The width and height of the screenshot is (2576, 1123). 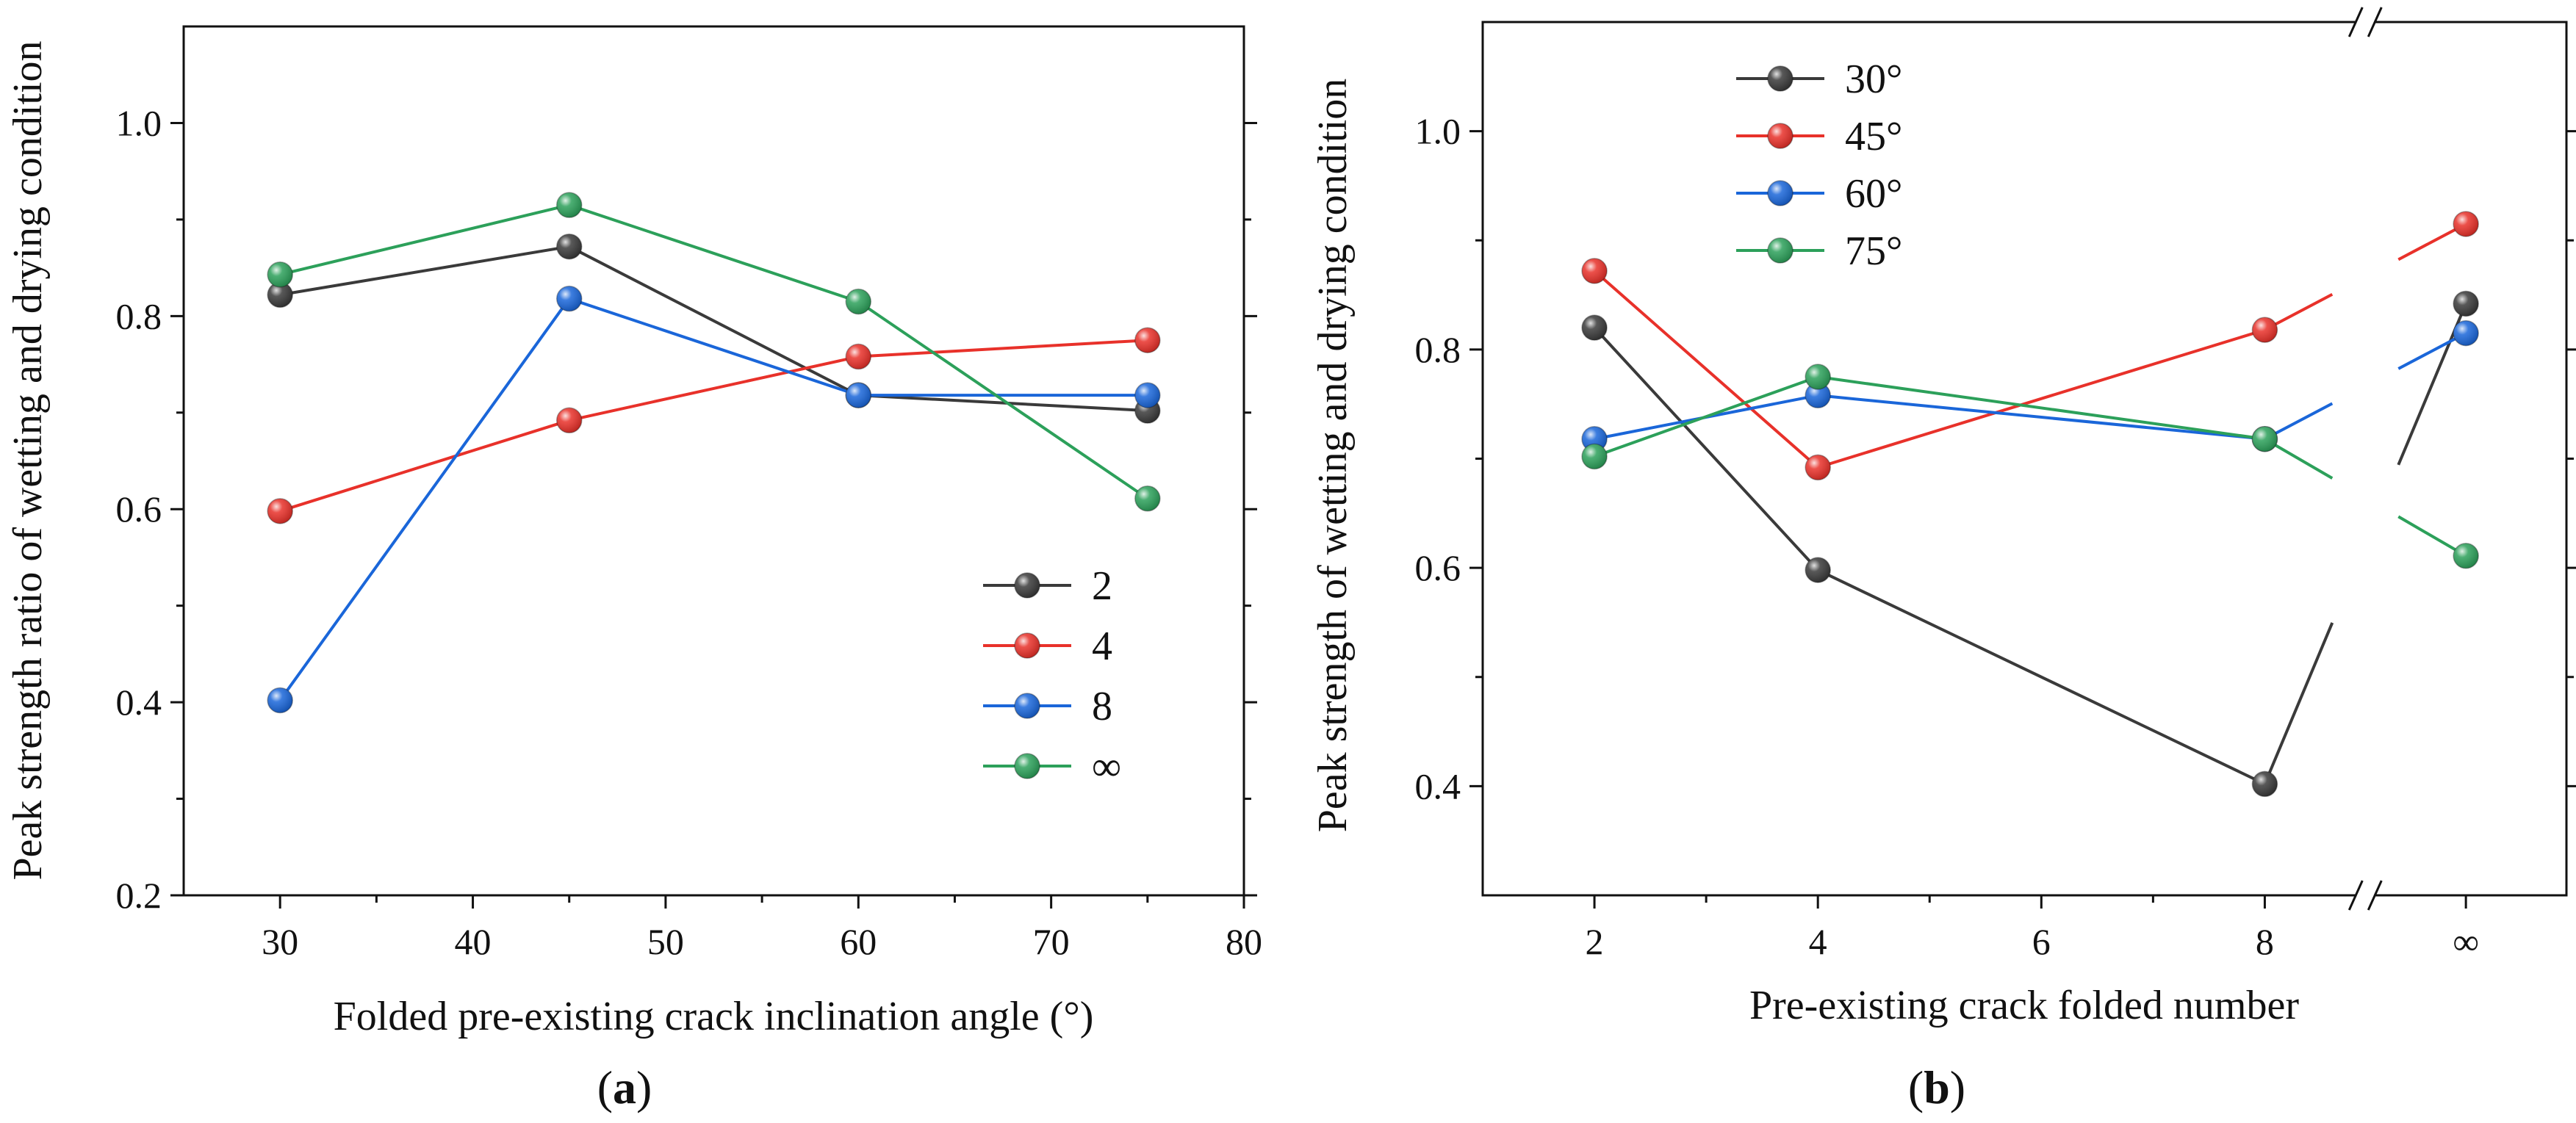 What do you see at coordinates (858, 941) in the screenshot?
I see `x-tick-label-a-3: 60` at bounding box center [858, 941].